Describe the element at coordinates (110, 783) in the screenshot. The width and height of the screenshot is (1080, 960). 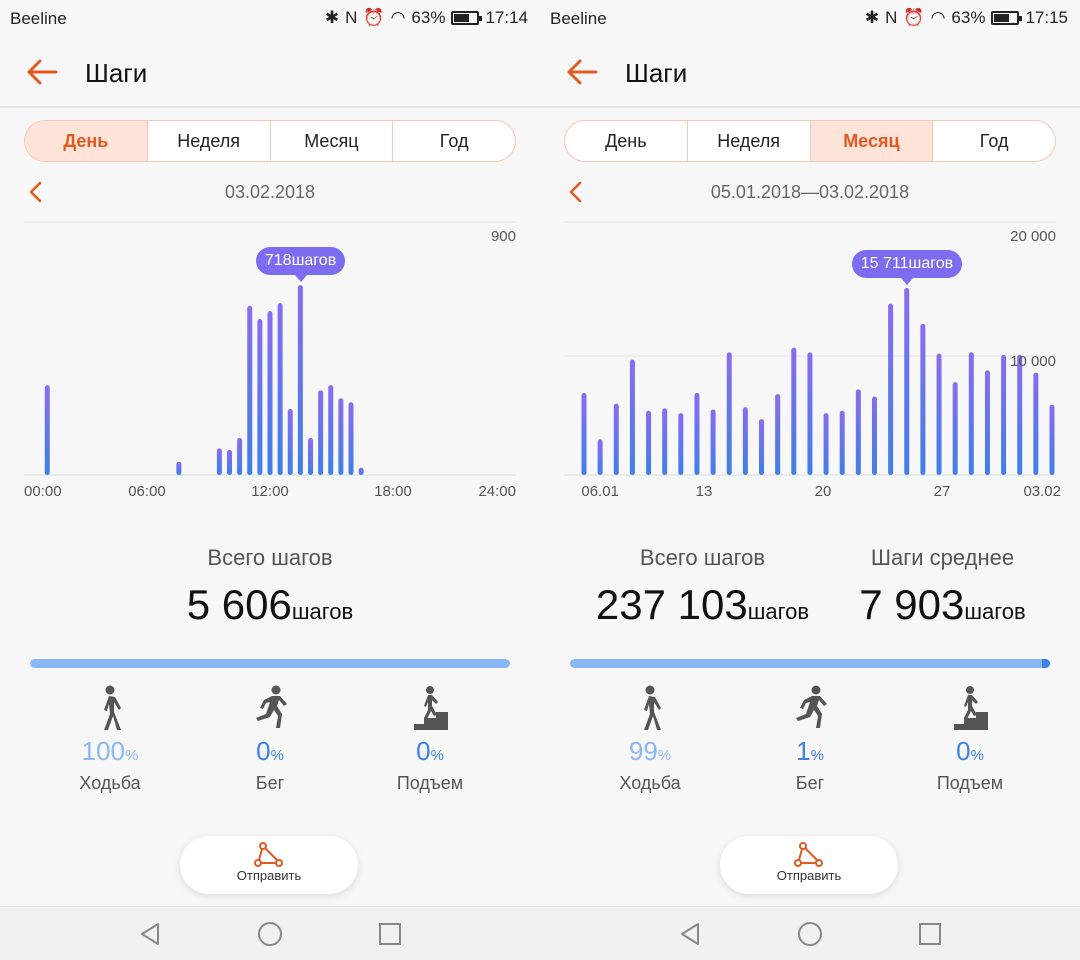
I see `walk-label: Ходьба` at that location.